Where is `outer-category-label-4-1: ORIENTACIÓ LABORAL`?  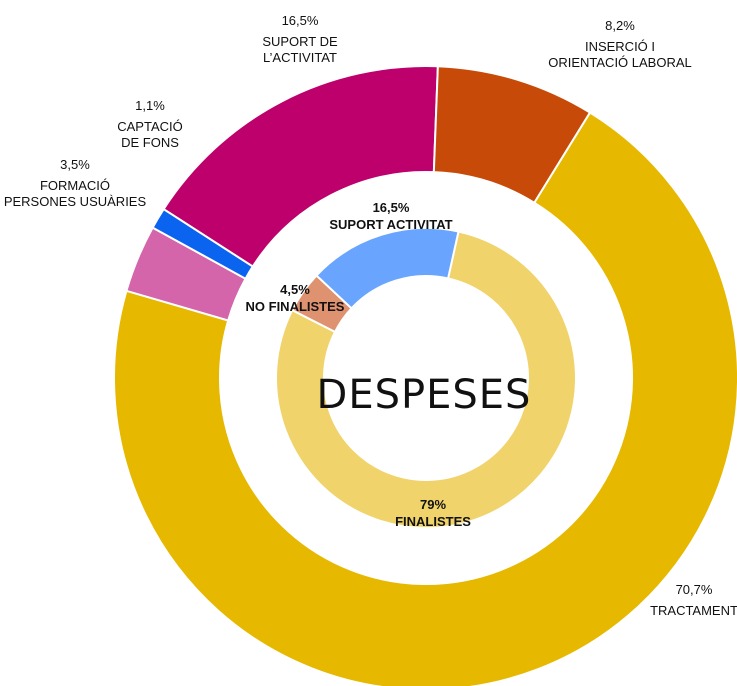
outer-category-label-4-1: ORIENTACIÓ LABORAL is located at coordinates (620, 62).